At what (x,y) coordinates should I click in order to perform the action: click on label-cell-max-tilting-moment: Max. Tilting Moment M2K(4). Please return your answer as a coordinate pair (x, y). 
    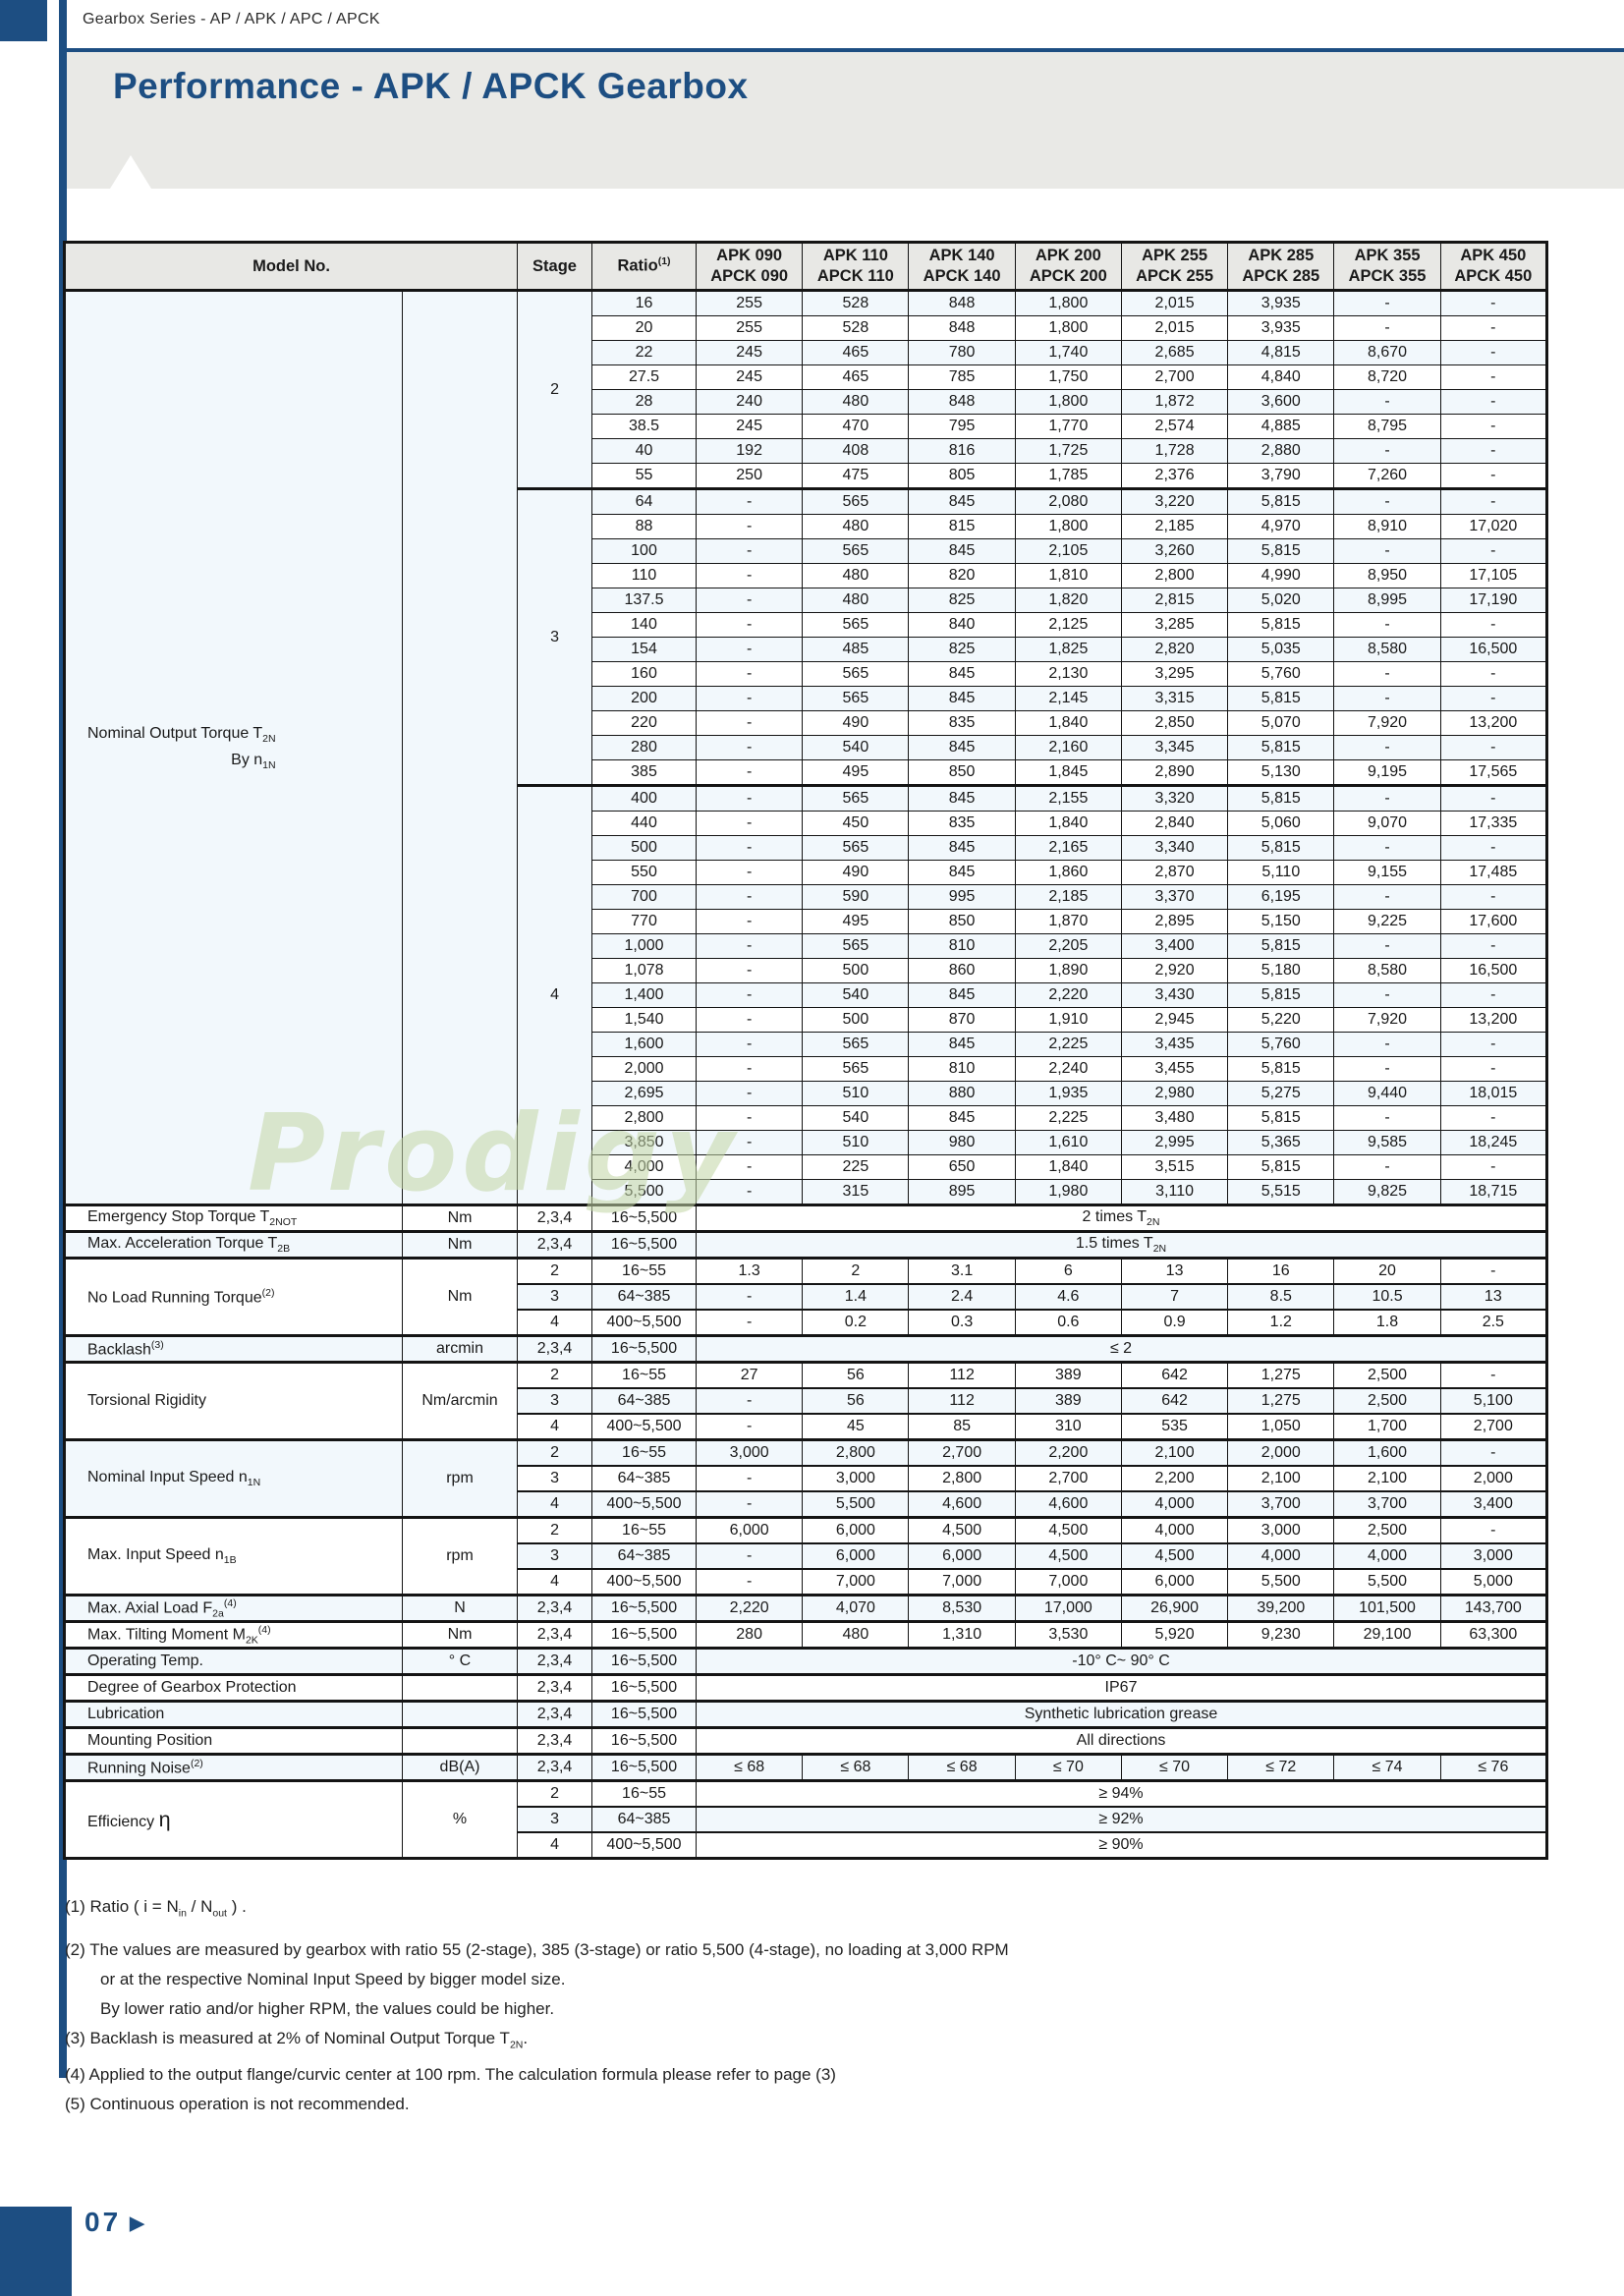
    Looking at the image, I should click on (233, 1634).